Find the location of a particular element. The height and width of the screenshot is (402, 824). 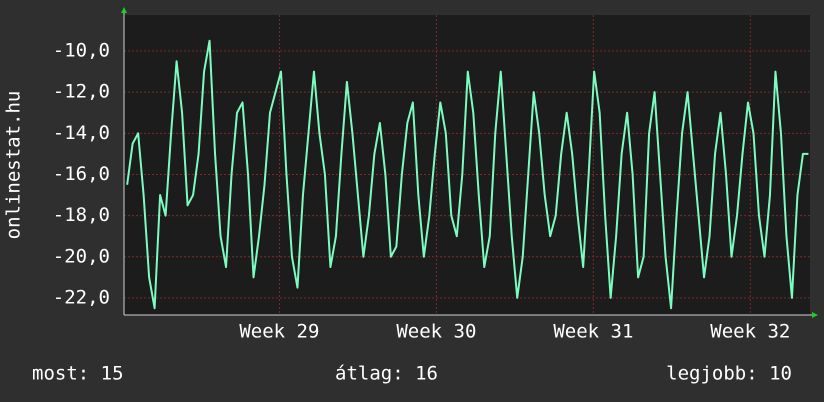

x-tick-label: Week 29 is located at coordinates (279, 332).